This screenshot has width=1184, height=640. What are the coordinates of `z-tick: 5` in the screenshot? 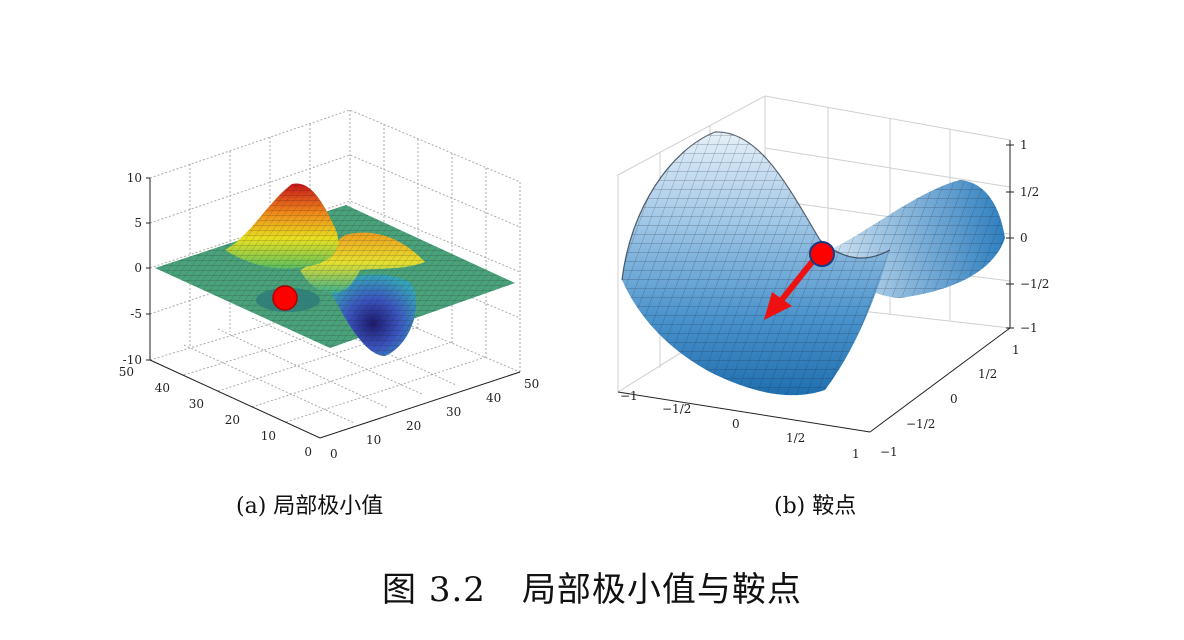 It's located at (138, 223).